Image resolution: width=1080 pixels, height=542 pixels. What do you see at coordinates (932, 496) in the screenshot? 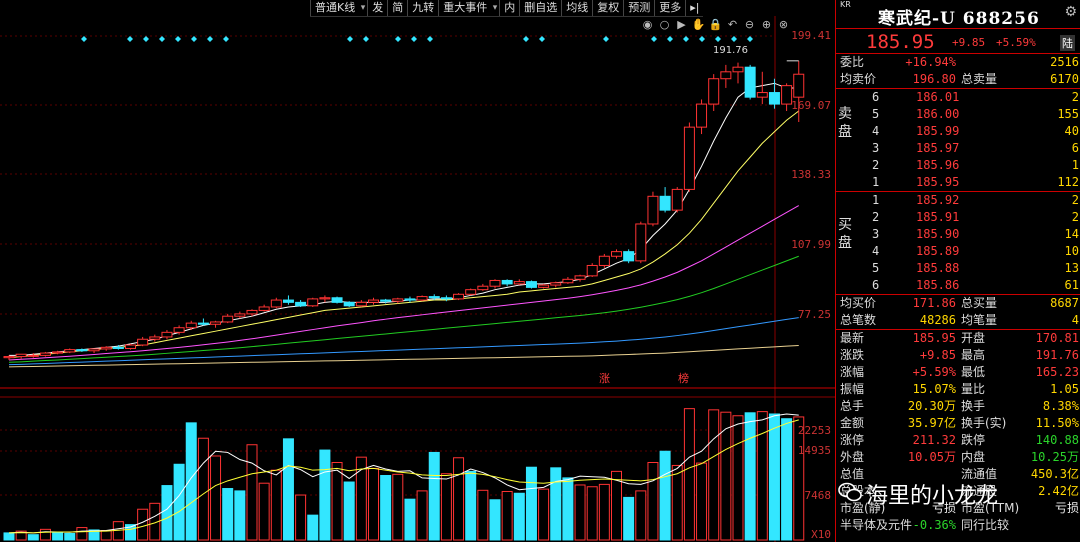
I see `watermark-text: 海里的小龙龙` at bounding box center [932, 496].